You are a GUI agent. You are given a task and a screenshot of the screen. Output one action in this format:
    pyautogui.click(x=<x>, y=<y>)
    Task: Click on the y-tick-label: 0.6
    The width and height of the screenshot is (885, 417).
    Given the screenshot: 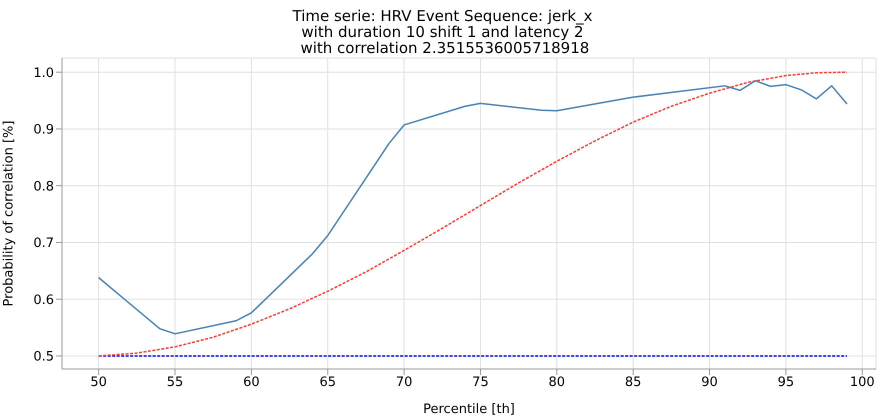 What is the action you would take?
    pyautogui.click(x=43, y=300)
    